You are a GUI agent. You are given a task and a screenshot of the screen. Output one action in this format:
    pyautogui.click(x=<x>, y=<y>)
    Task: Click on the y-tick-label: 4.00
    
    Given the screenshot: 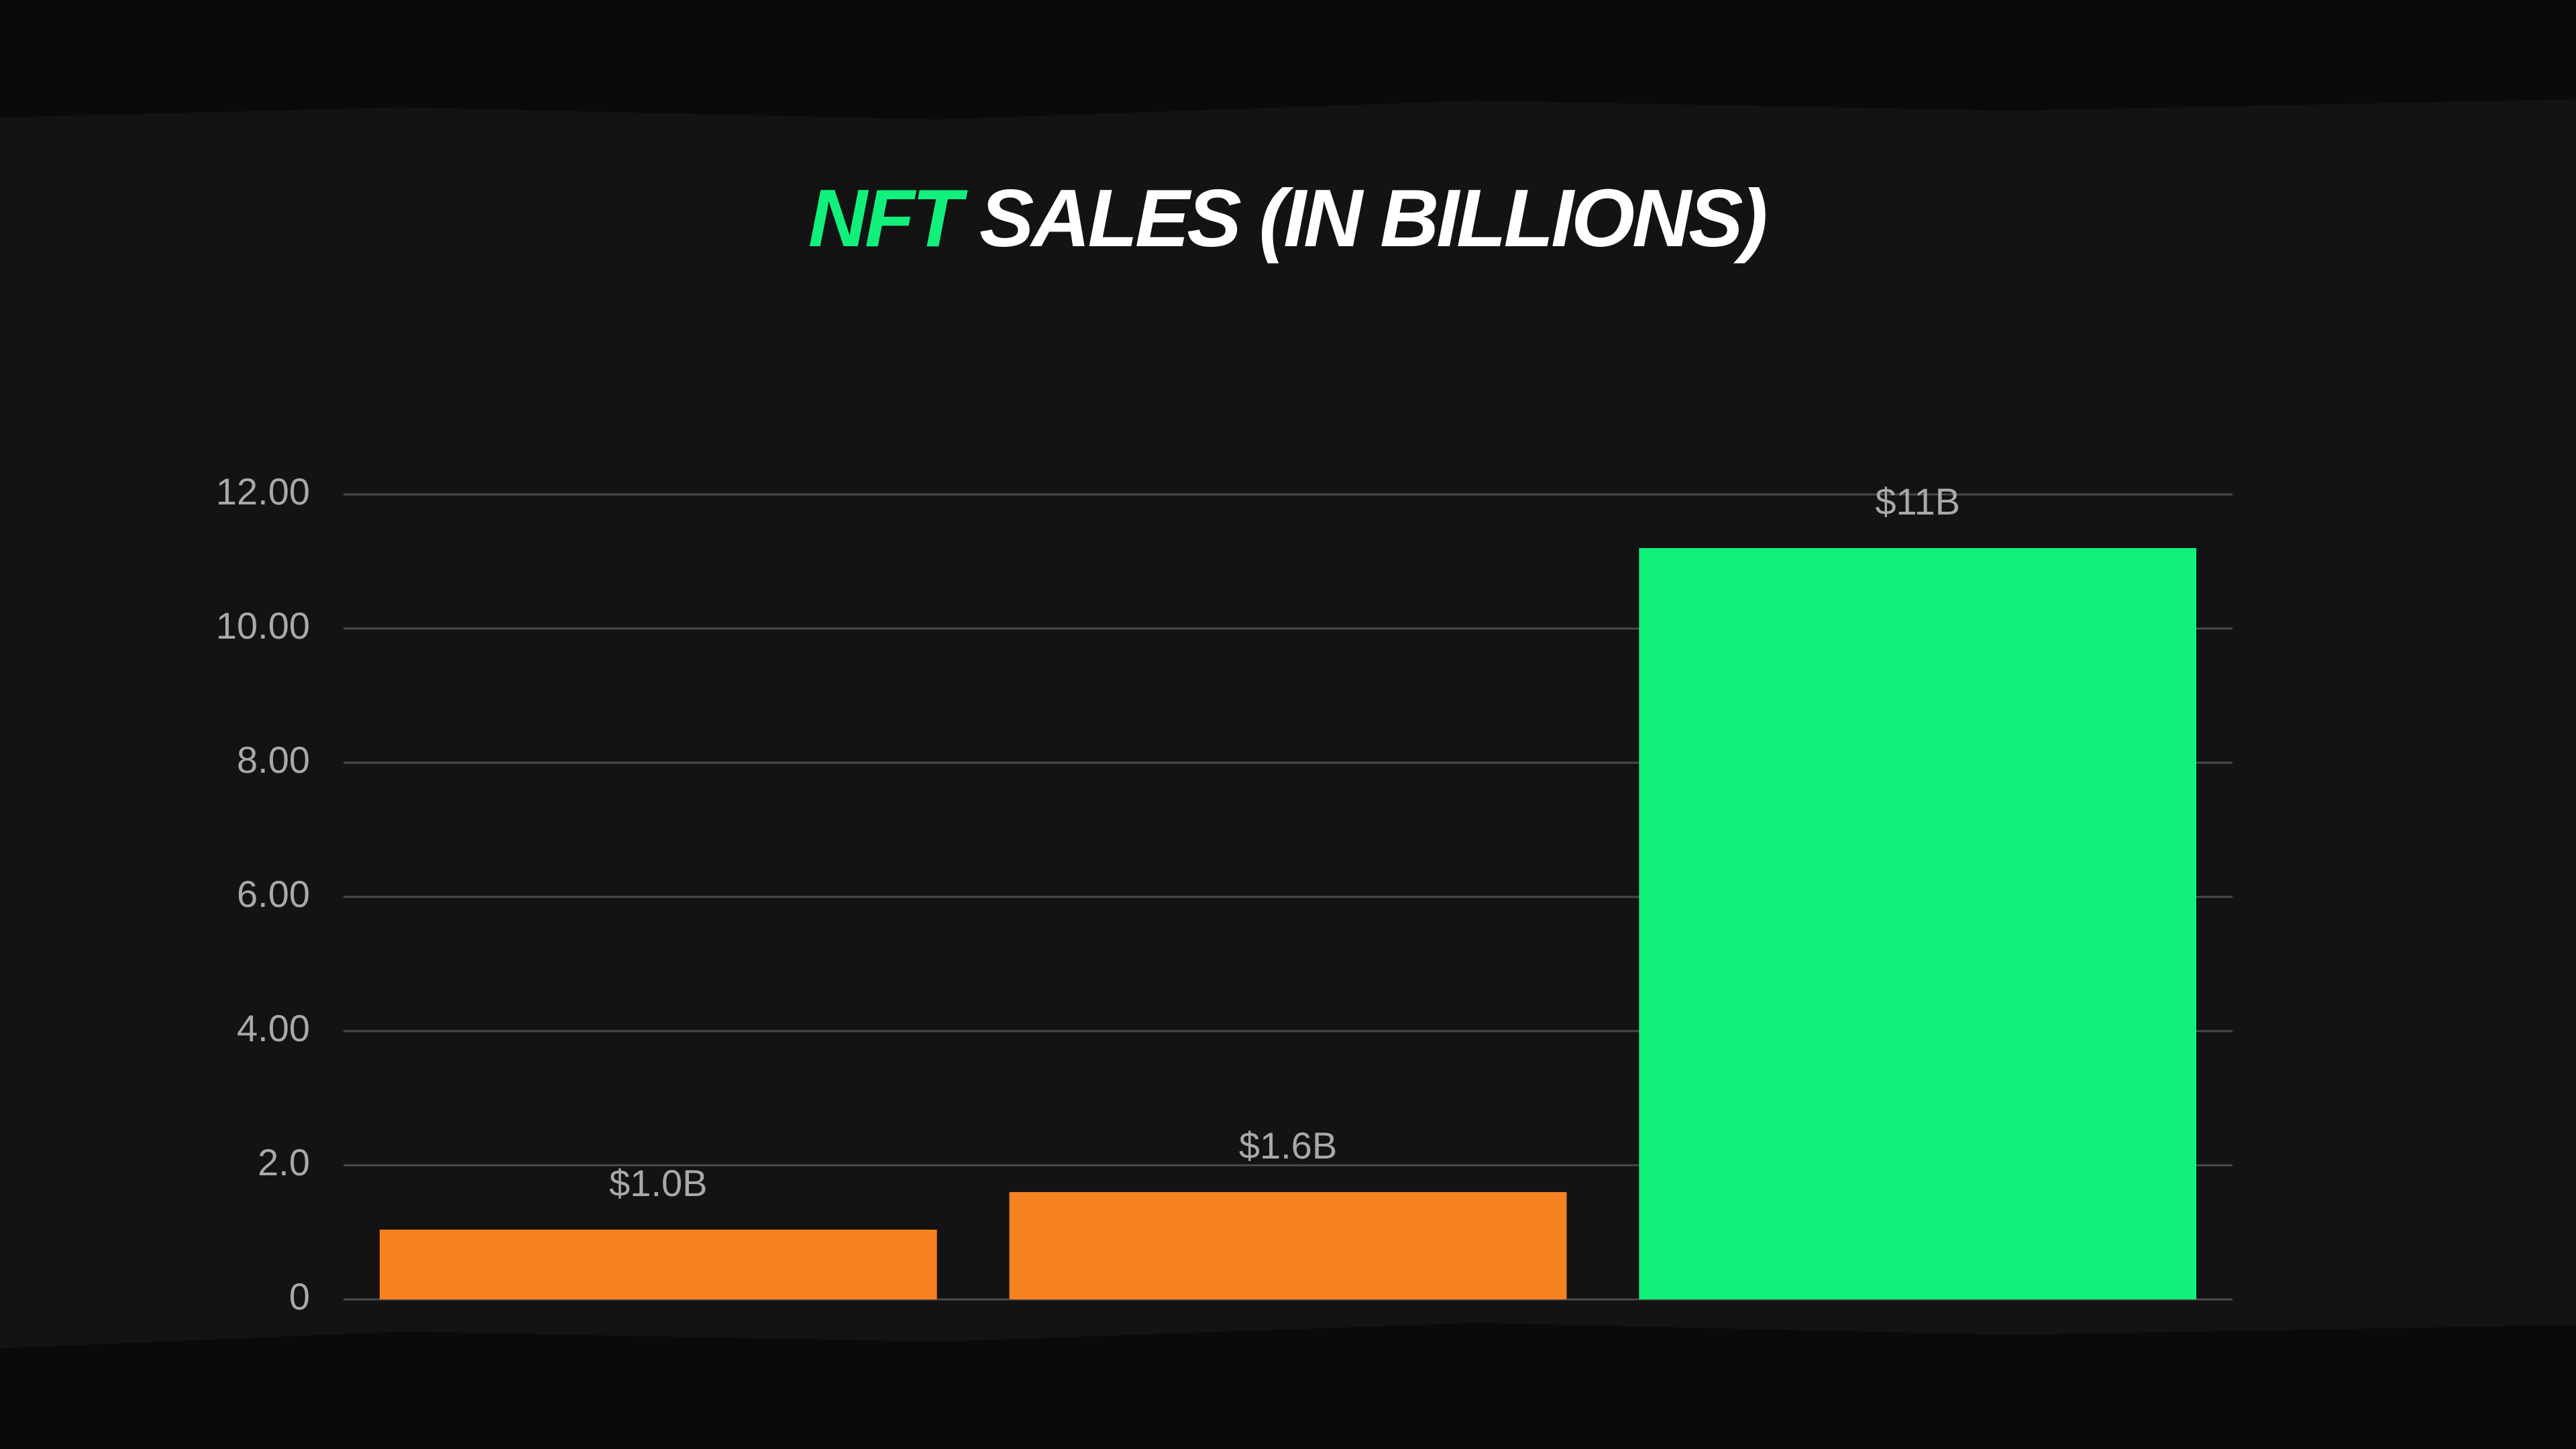 What is the action you would take?
    pyautogui.click(x=273, y=1028)
    